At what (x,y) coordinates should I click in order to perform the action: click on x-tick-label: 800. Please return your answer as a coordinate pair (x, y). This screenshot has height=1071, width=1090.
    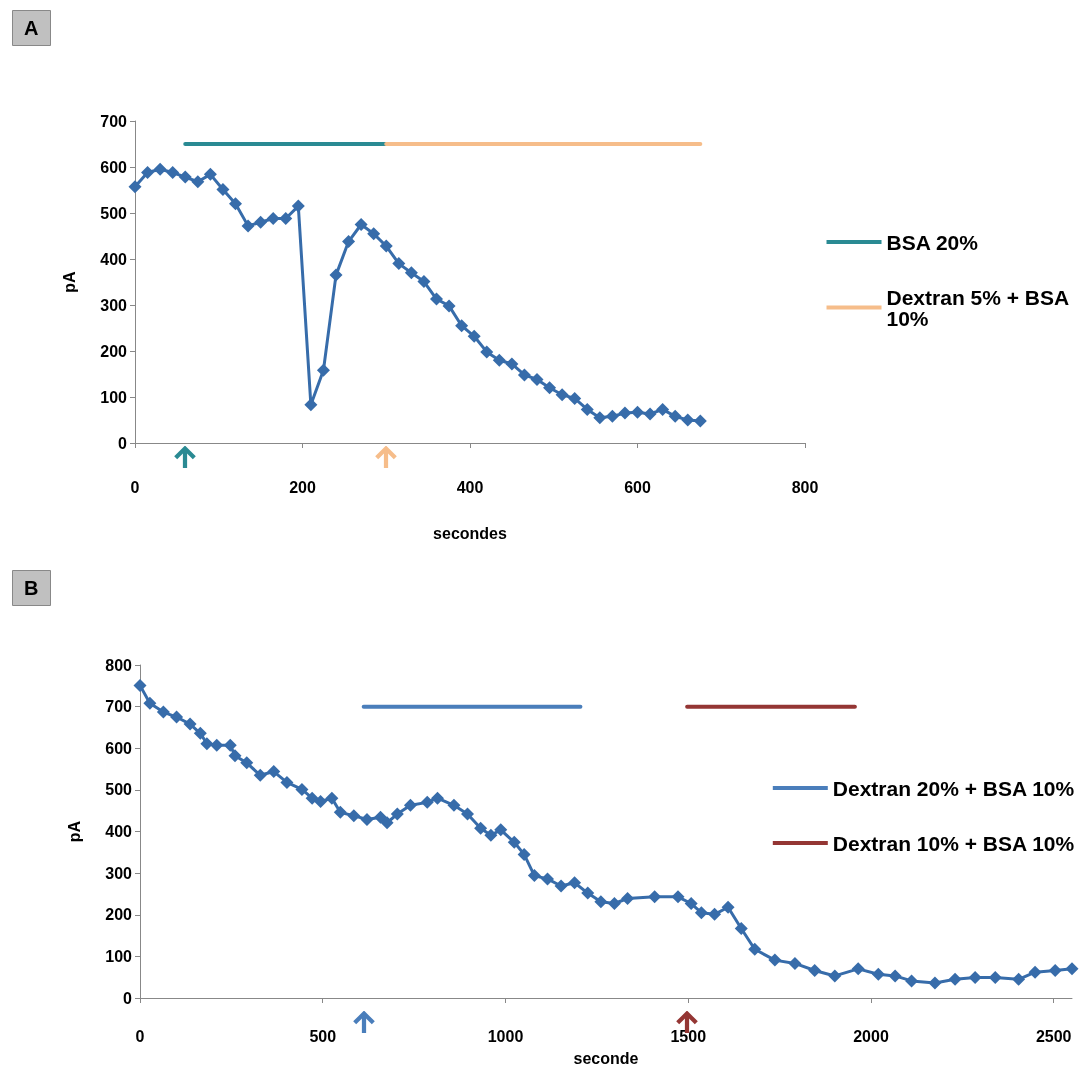
    Looking at the image, I should click on (805, 487).